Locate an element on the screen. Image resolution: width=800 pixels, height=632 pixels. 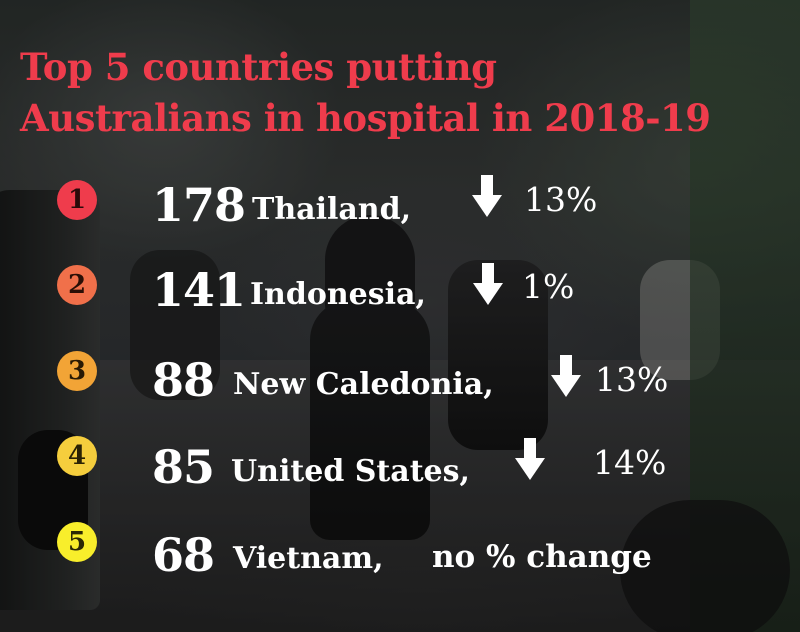
country-name: United States, is located at coordinates (350, 471).